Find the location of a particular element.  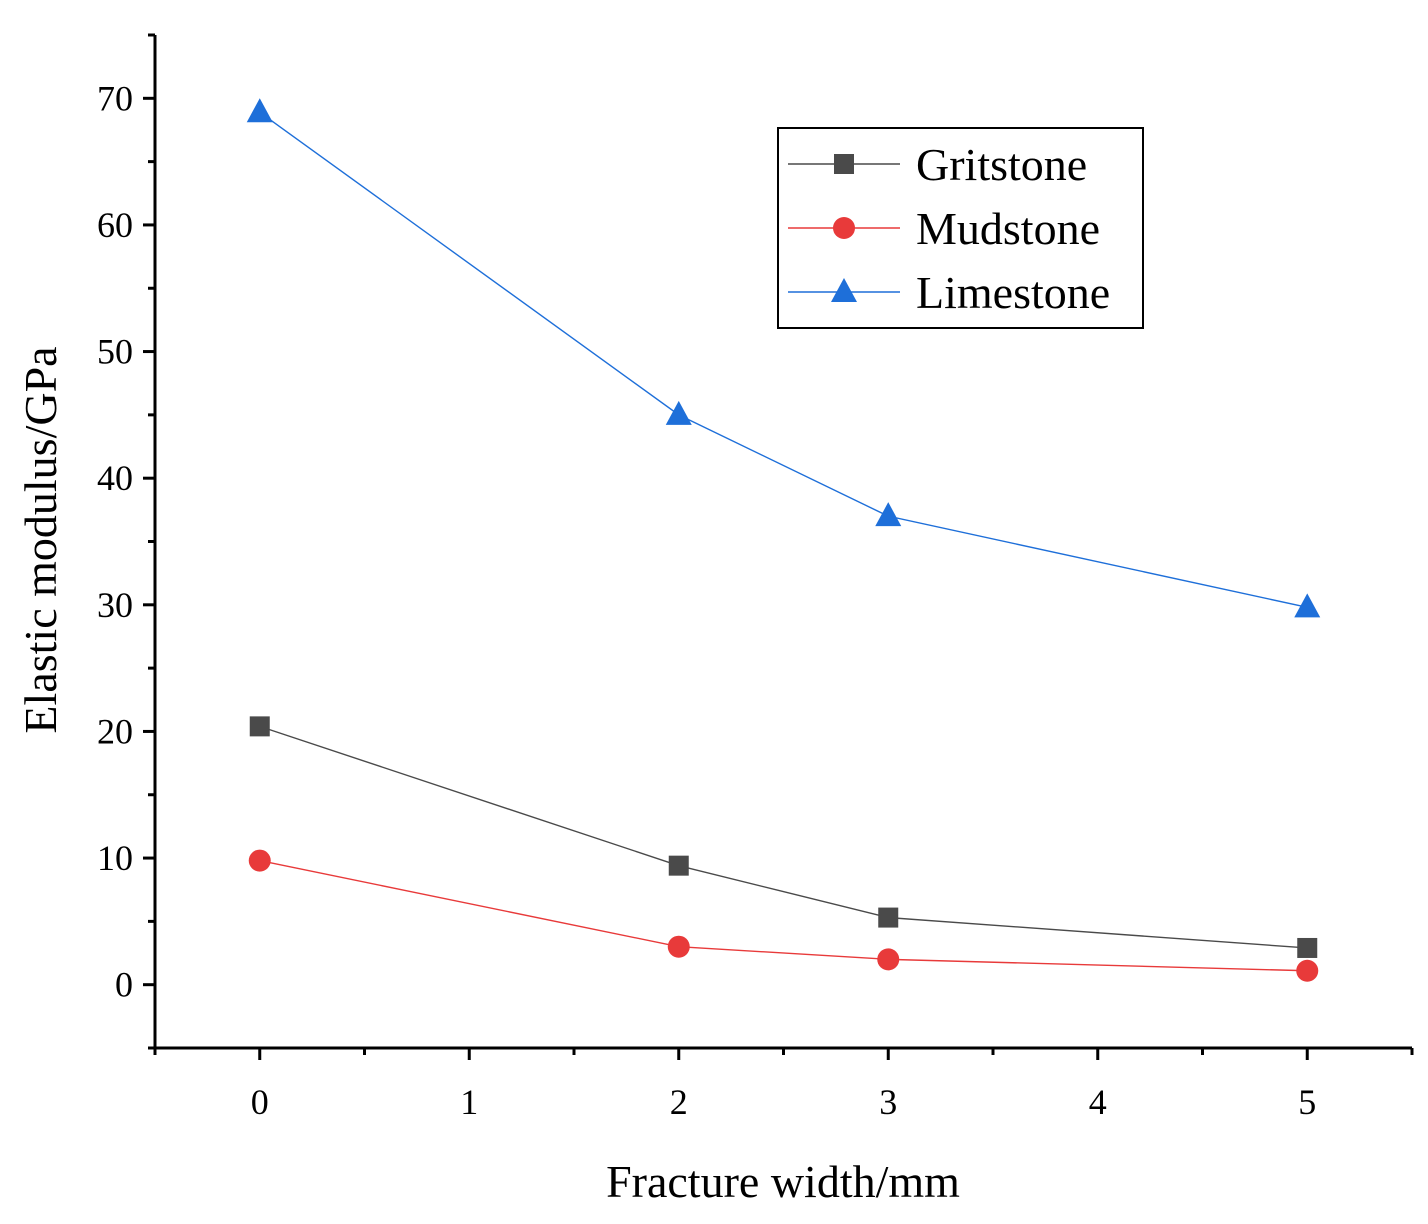

legend-marker-gritstone is located at coordinates (844, 164).